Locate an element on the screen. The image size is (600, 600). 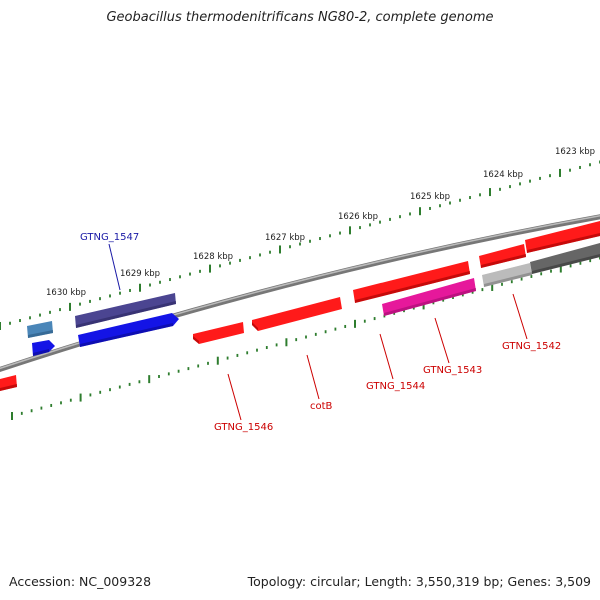
gene-arrow-gtng-1547-upper is located at coordinates (125, 310).